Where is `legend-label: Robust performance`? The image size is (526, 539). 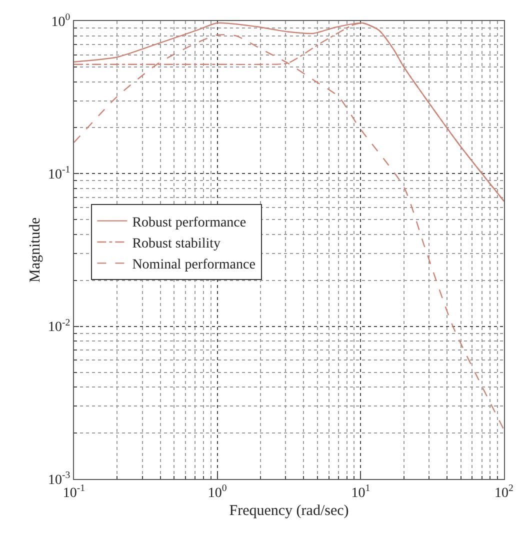 legend-label: Robust performance is located at coordinates (189, 222).